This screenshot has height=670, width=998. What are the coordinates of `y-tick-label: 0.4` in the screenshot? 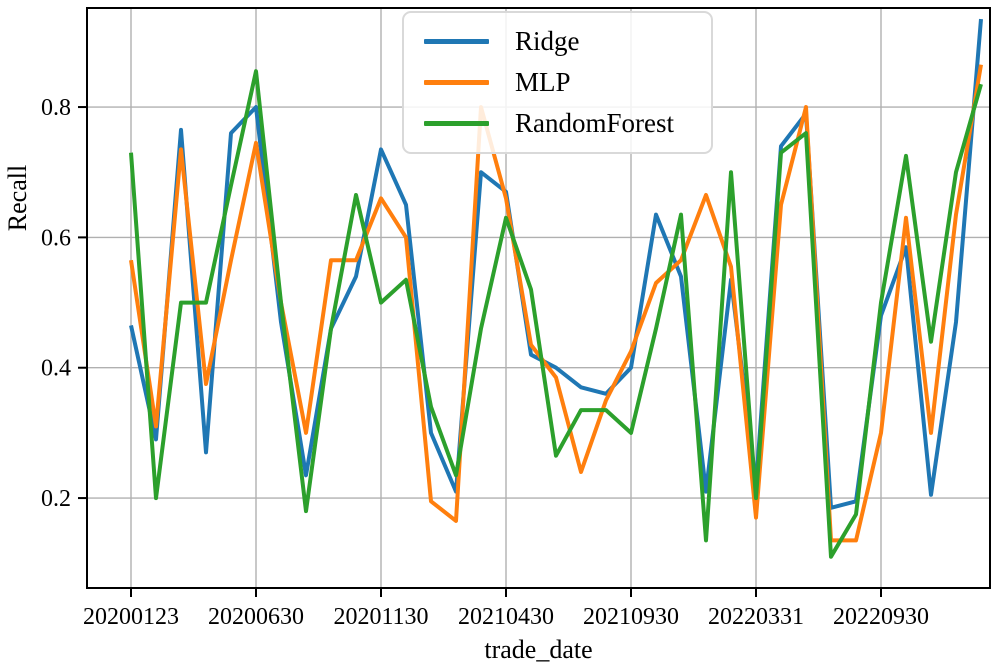 It's located at (56, 369).